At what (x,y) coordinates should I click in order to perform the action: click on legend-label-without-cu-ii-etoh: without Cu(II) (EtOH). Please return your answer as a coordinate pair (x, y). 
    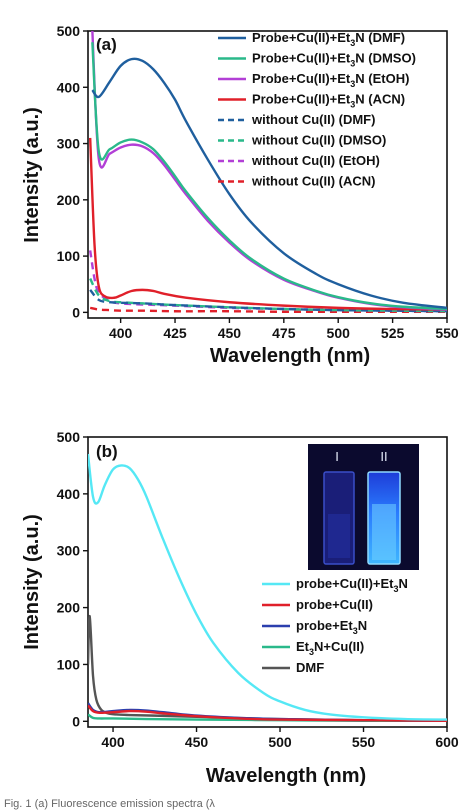
    Looking at the image, I should click on (315, 160).